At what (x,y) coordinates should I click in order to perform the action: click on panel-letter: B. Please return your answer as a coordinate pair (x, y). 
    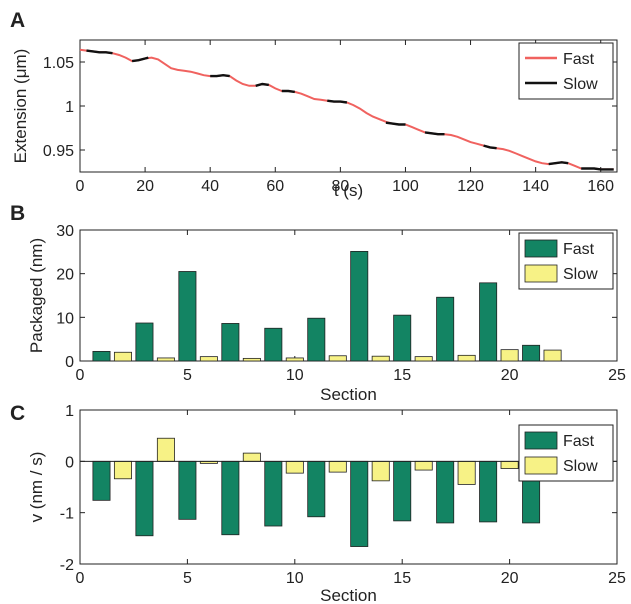
    Looking at the image, I should click on (17, 213).